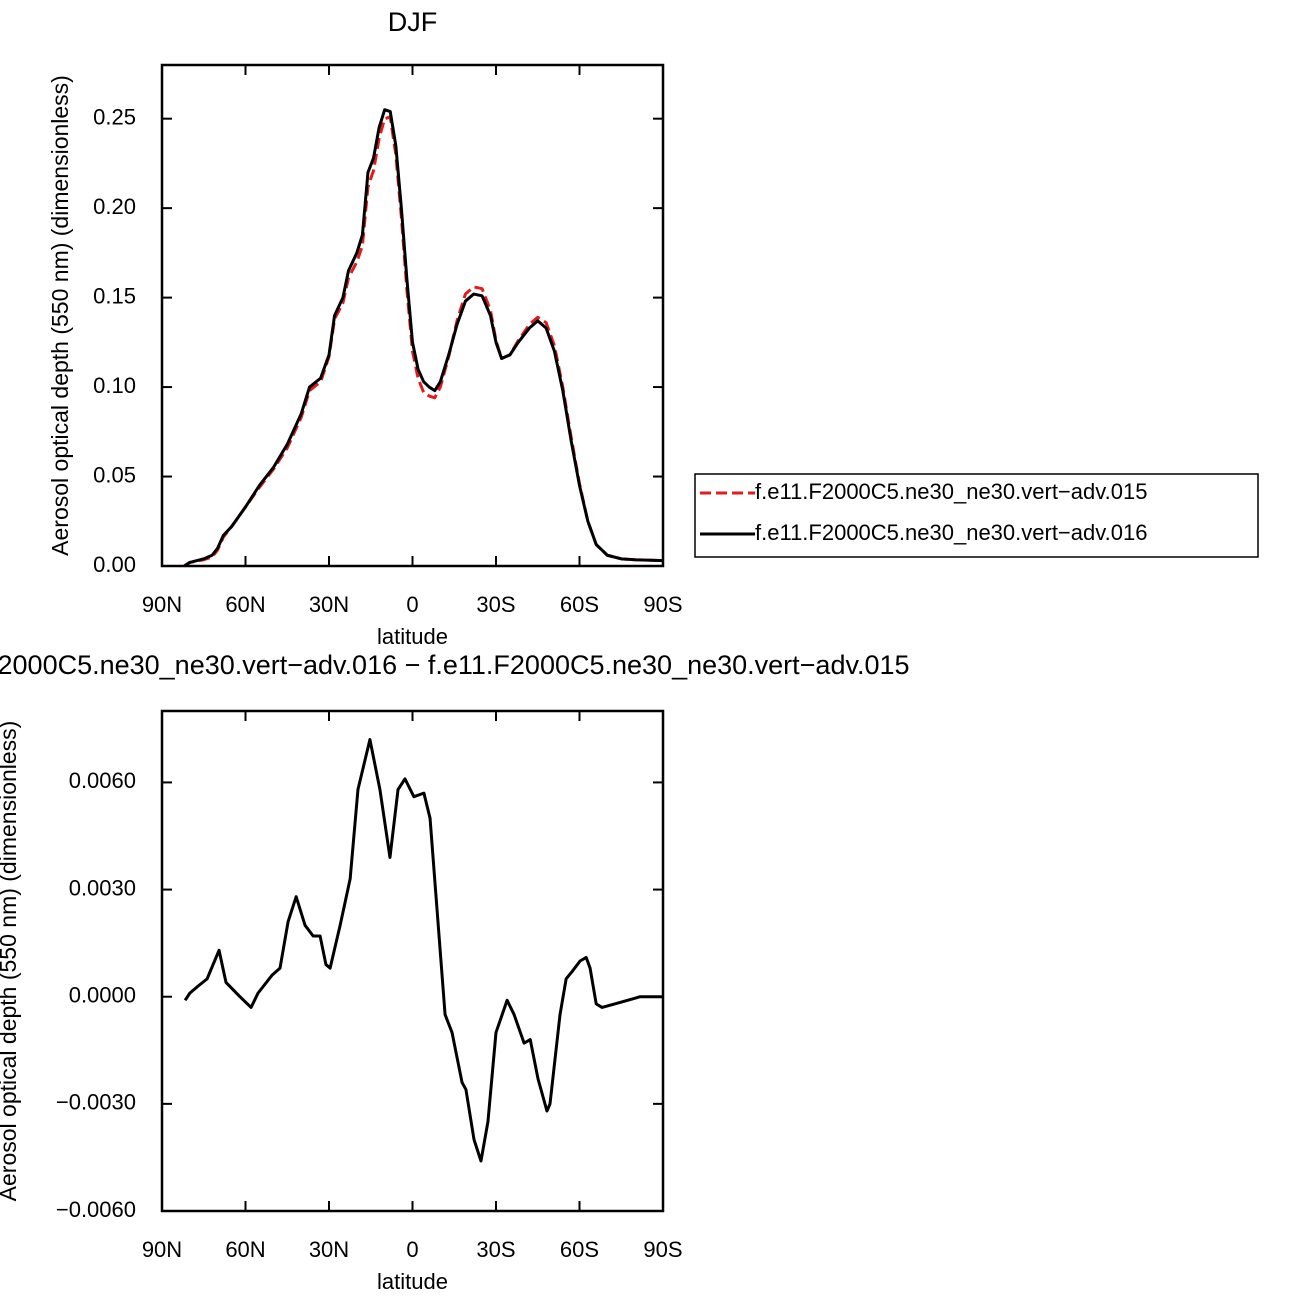 Image resolution: width=1305 pixels, height=1303 pixels. I want to click on y-tick-label: 0.0060, so click(102, 780).